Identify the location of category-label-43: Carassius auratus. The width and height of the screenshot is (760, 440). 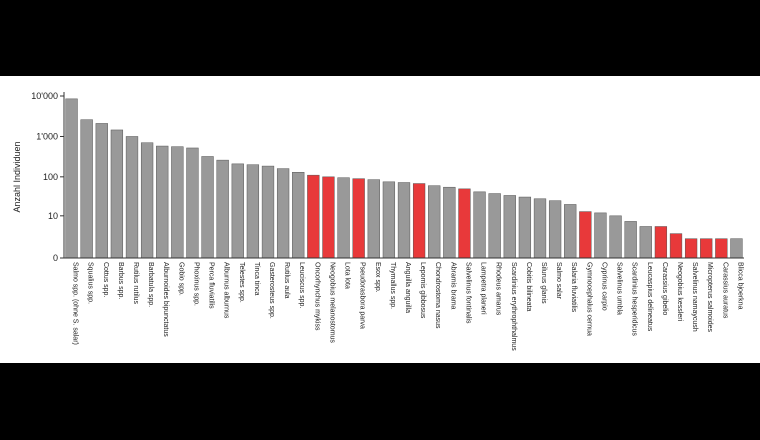
(724, 290).